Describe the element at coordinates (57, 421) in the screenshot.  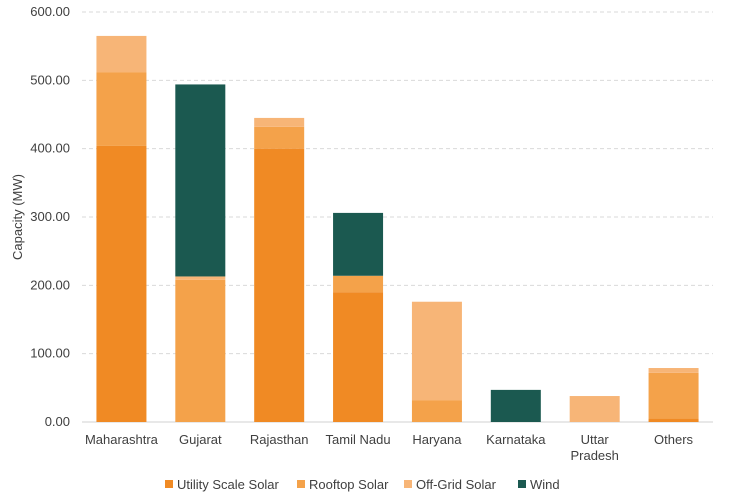
I see `y-tick-label: 0.00` at that location.